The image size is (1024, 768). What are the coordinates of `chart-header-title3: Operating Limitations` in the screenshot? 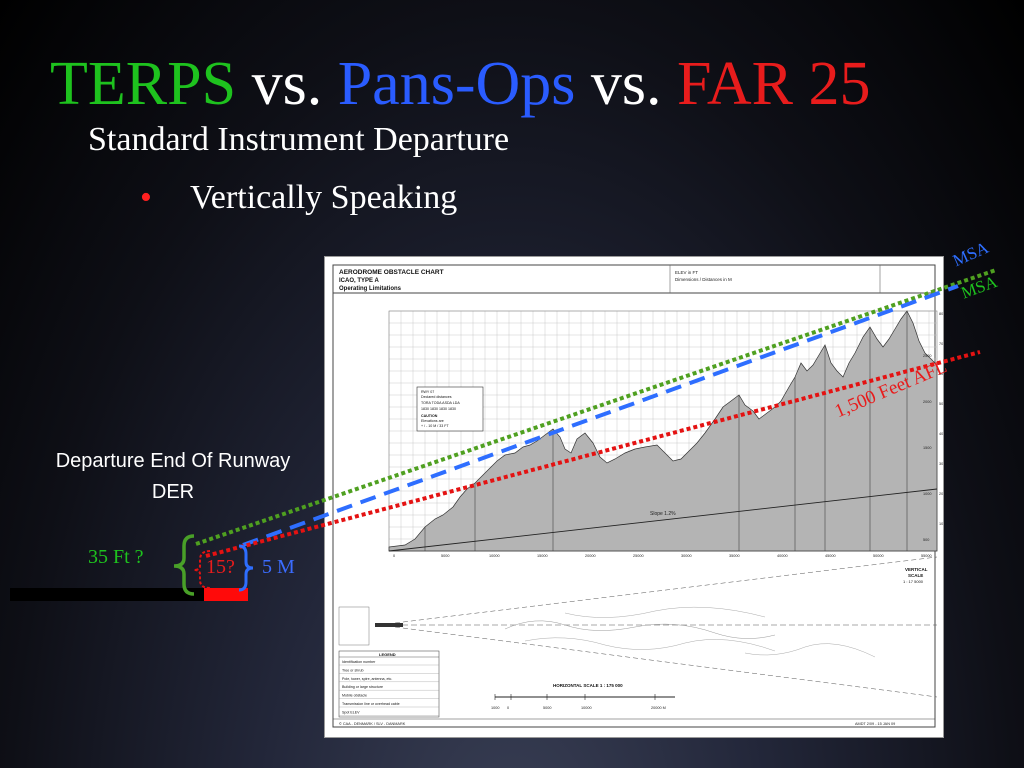 It's located at (370, 289).